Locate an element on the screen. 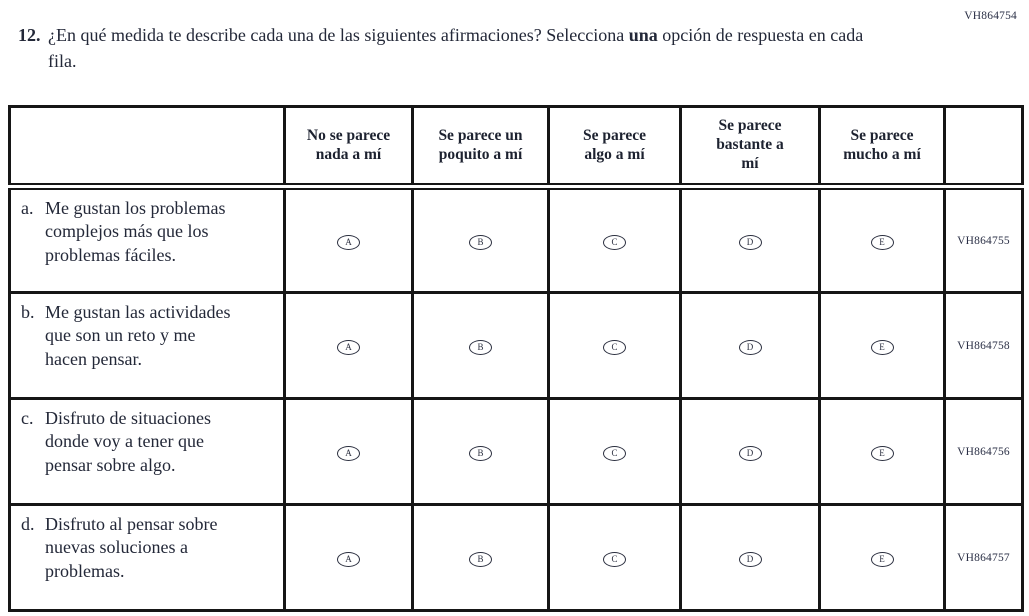 This screenshot has height=616, width=1029. row-letter: d. is located at coordinates (28, 524).